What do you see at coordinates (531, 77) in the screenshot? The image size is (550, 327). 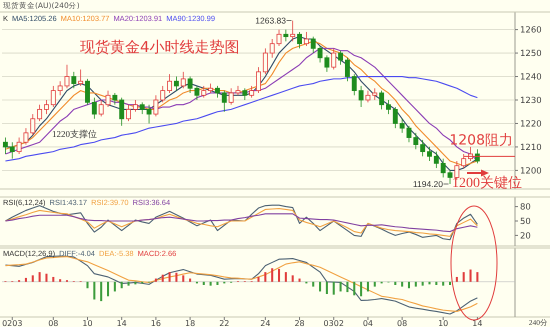 I see `y-tick-label: 1240` at bounding box center [531, 77].